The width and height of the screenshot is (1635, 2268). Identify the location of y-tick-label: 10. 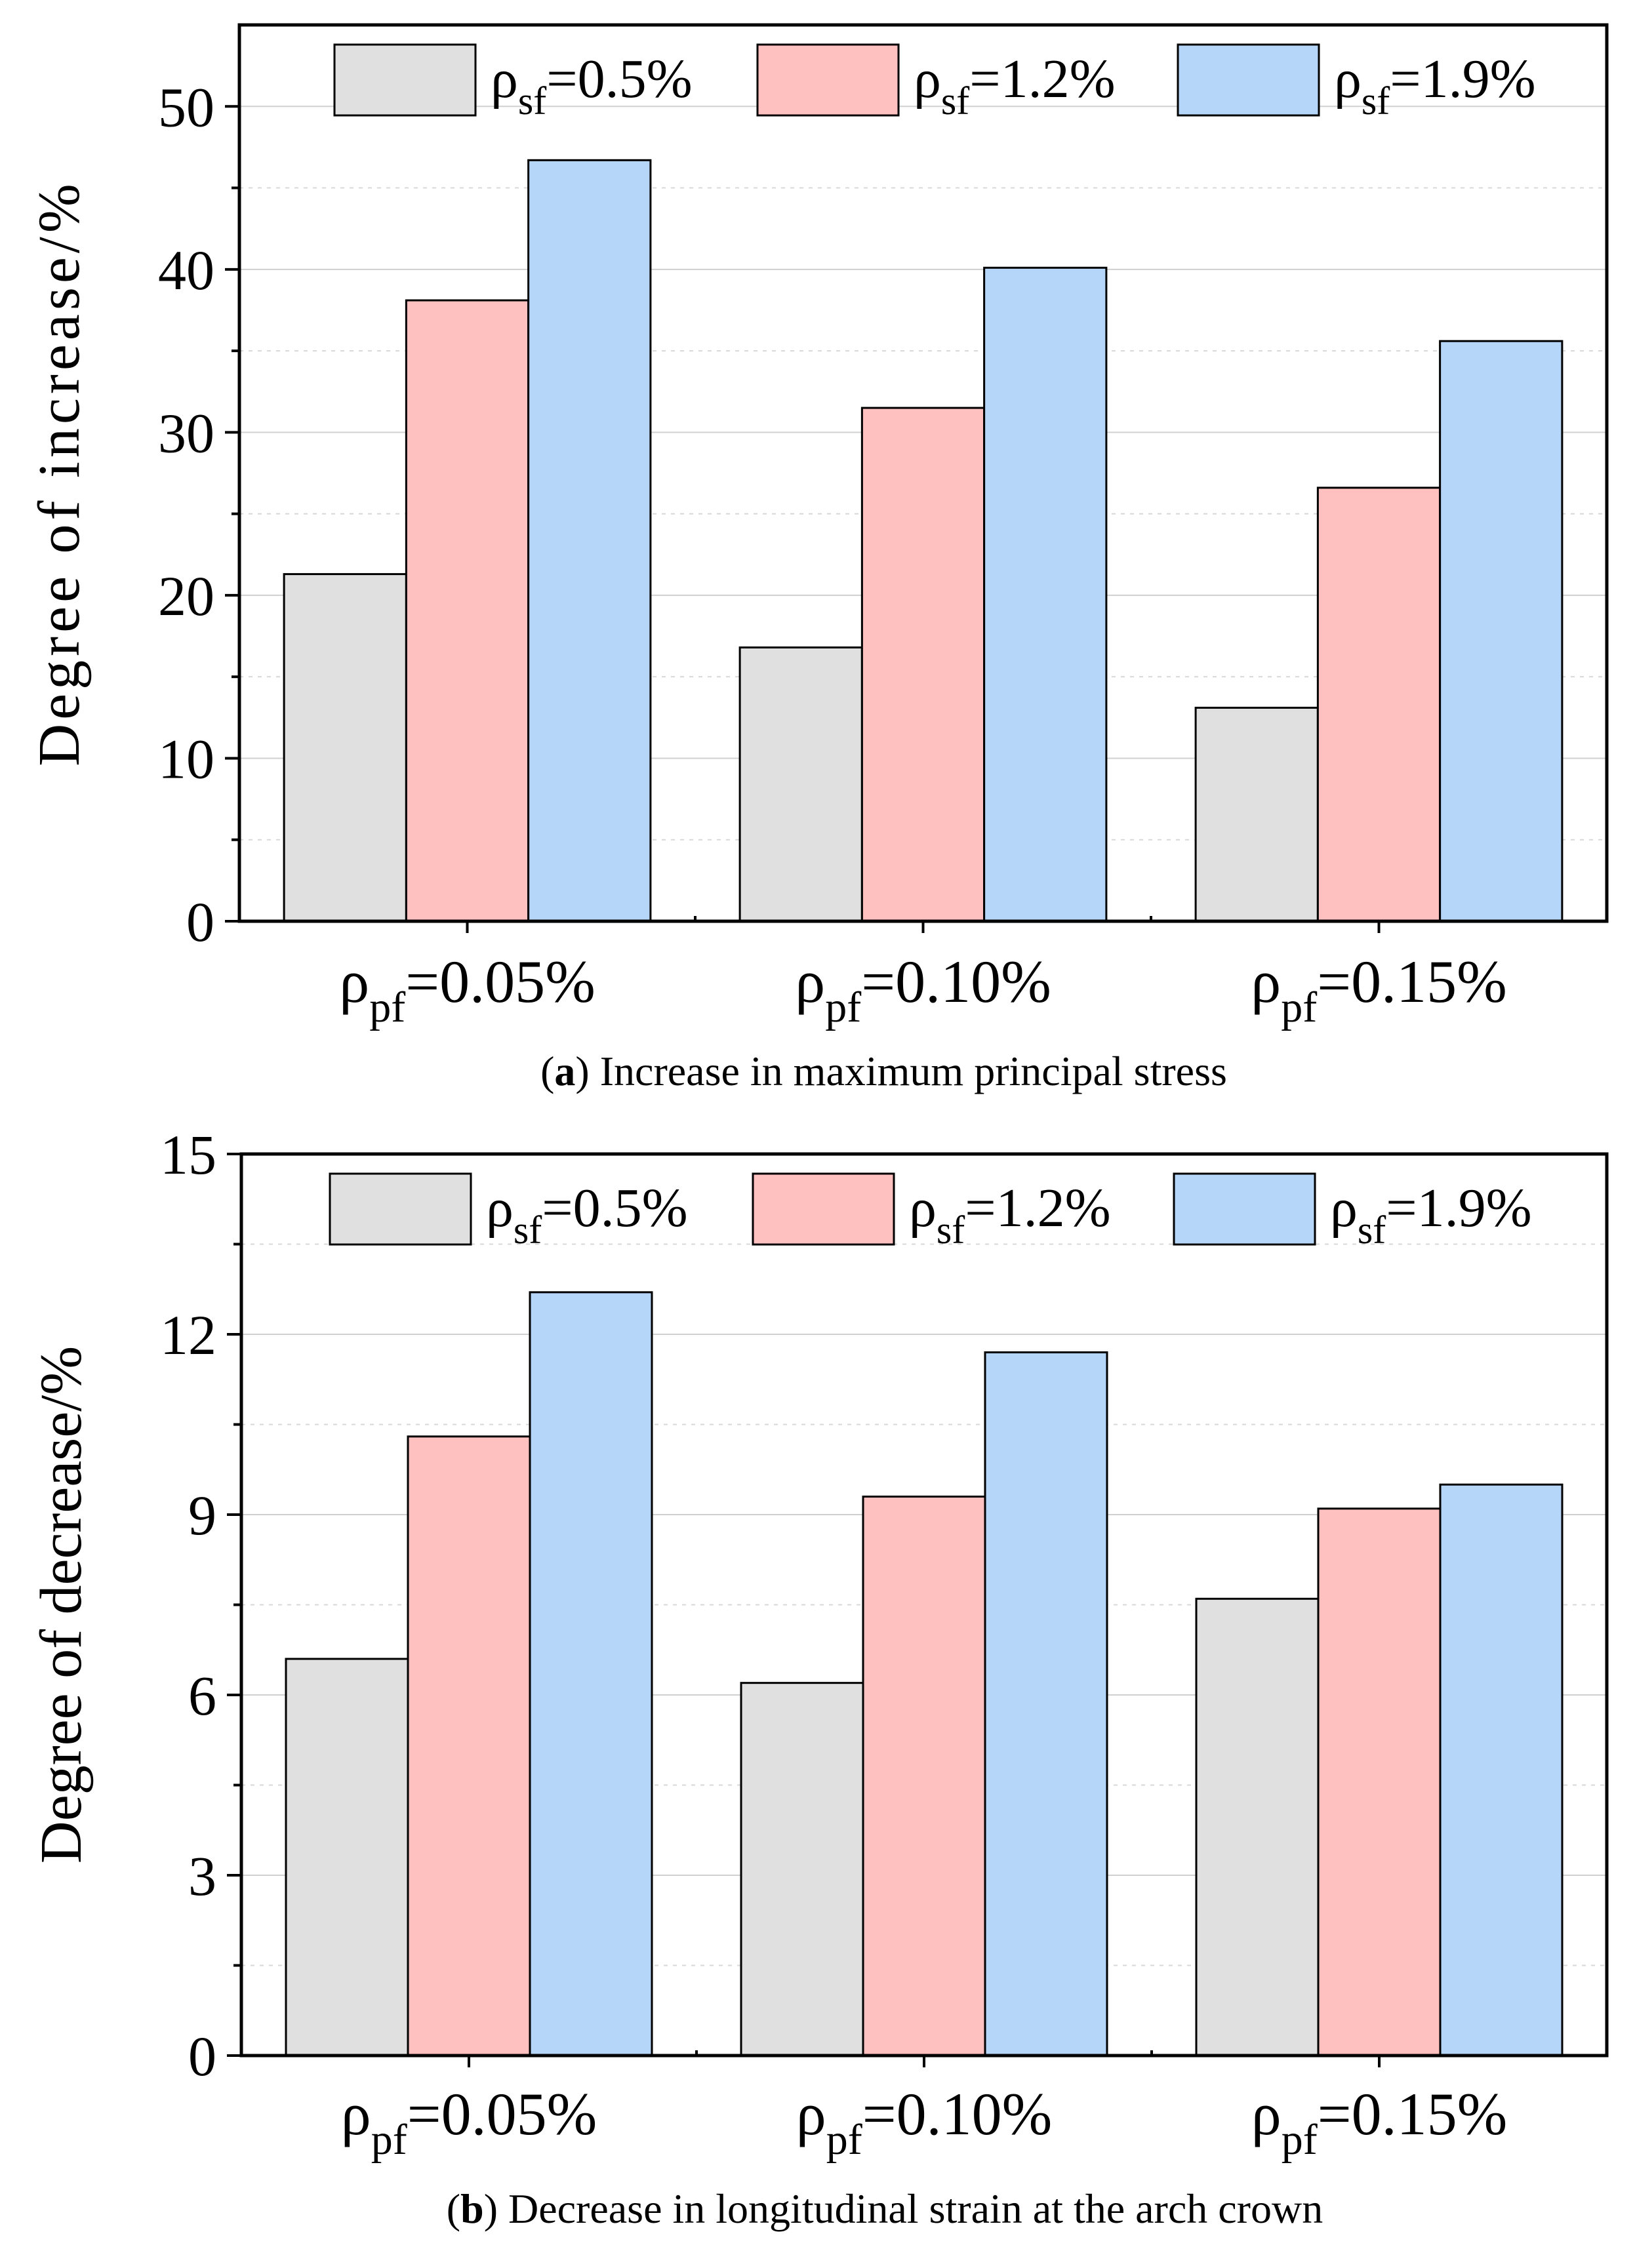
(186, 758).